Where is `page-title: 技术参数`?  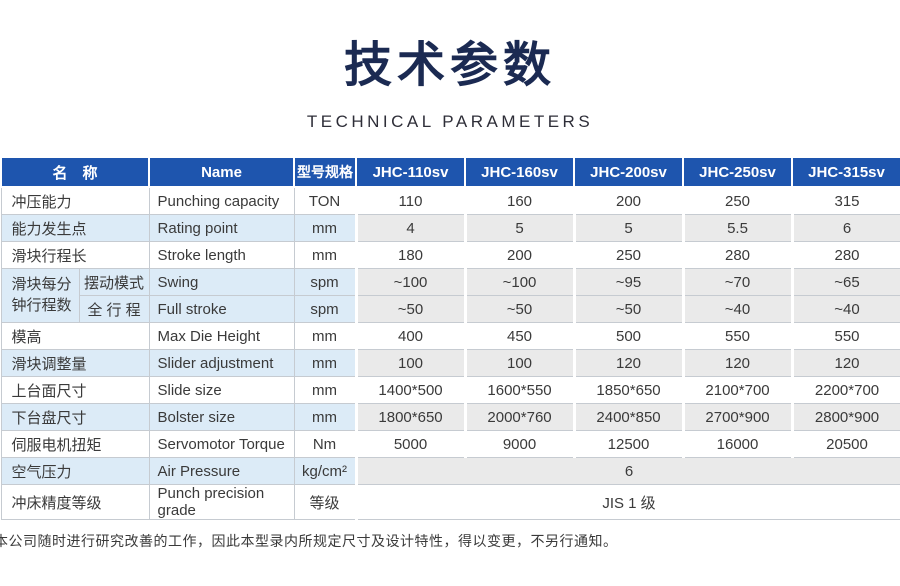
page-title: 技术参数 is located at coordinates (449, 65).